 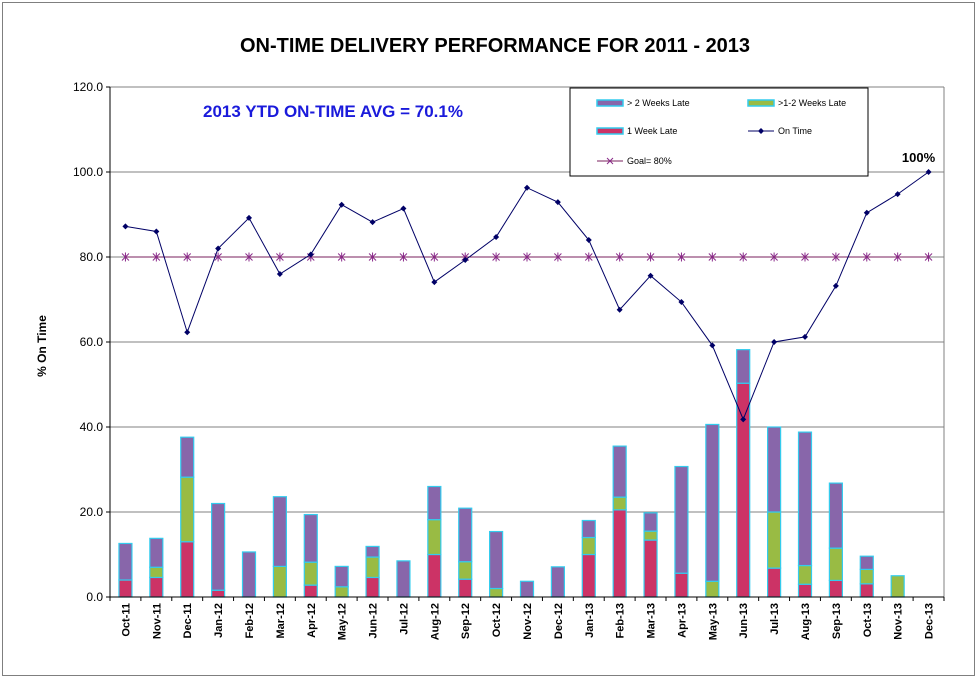 I want to click on x-tick-label: Jun-13, so click(x=744, y=620).